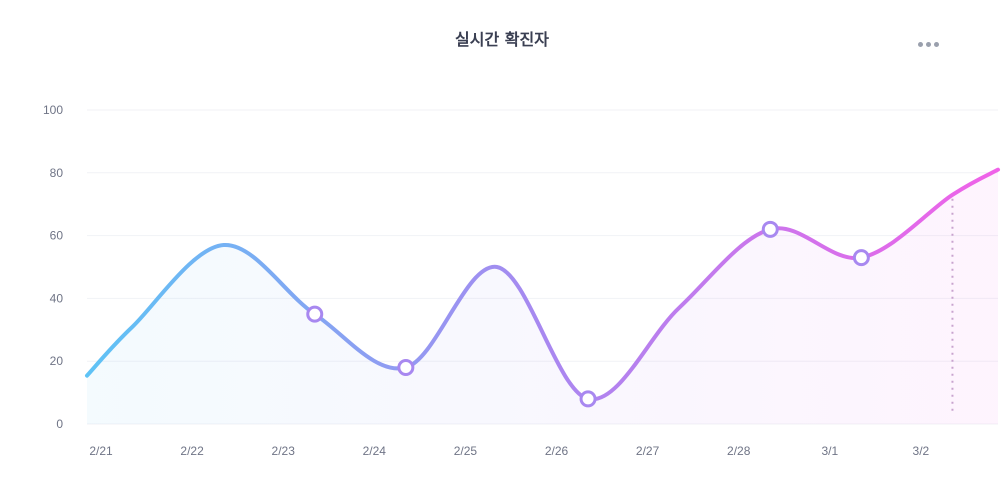 The width and height of the screenshot is (1004, 502). I want to click on x-tick-label: 3/2, so click(921, 451).